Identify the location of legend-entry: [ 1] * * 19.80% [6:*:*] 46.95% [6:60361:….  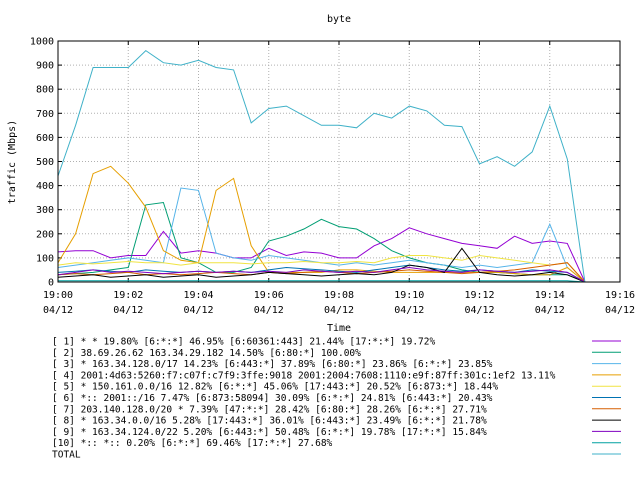
(243, 342).